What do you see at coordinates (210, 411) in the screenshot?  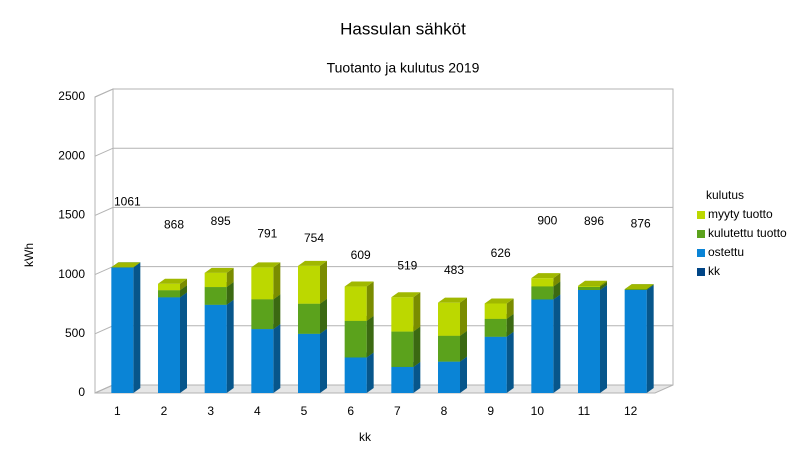 I see `x-tick-label: 3` at bounding box center [210, 411].